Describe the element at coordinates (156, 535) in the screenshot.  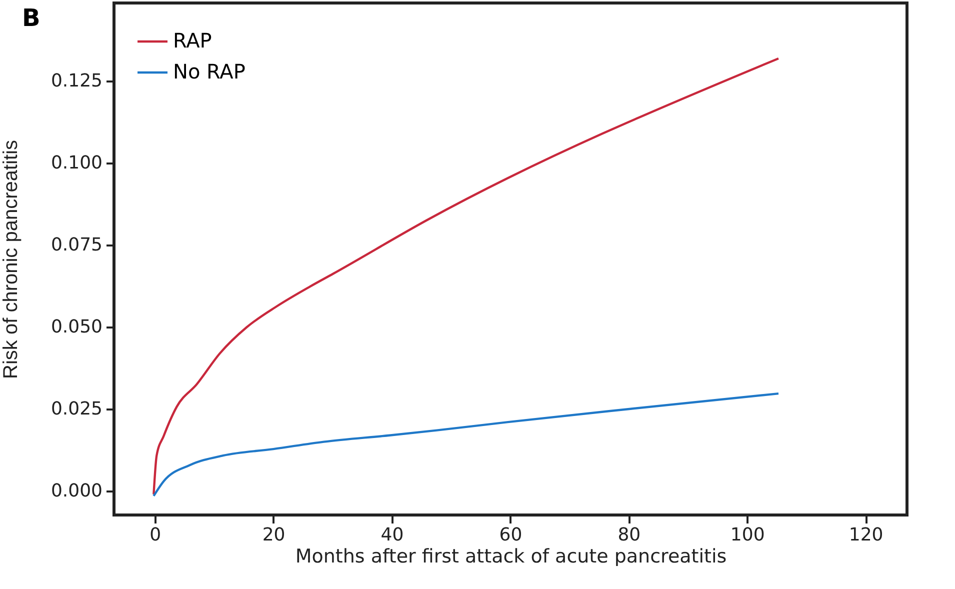
I see `x-tick-label: 0` at that location.